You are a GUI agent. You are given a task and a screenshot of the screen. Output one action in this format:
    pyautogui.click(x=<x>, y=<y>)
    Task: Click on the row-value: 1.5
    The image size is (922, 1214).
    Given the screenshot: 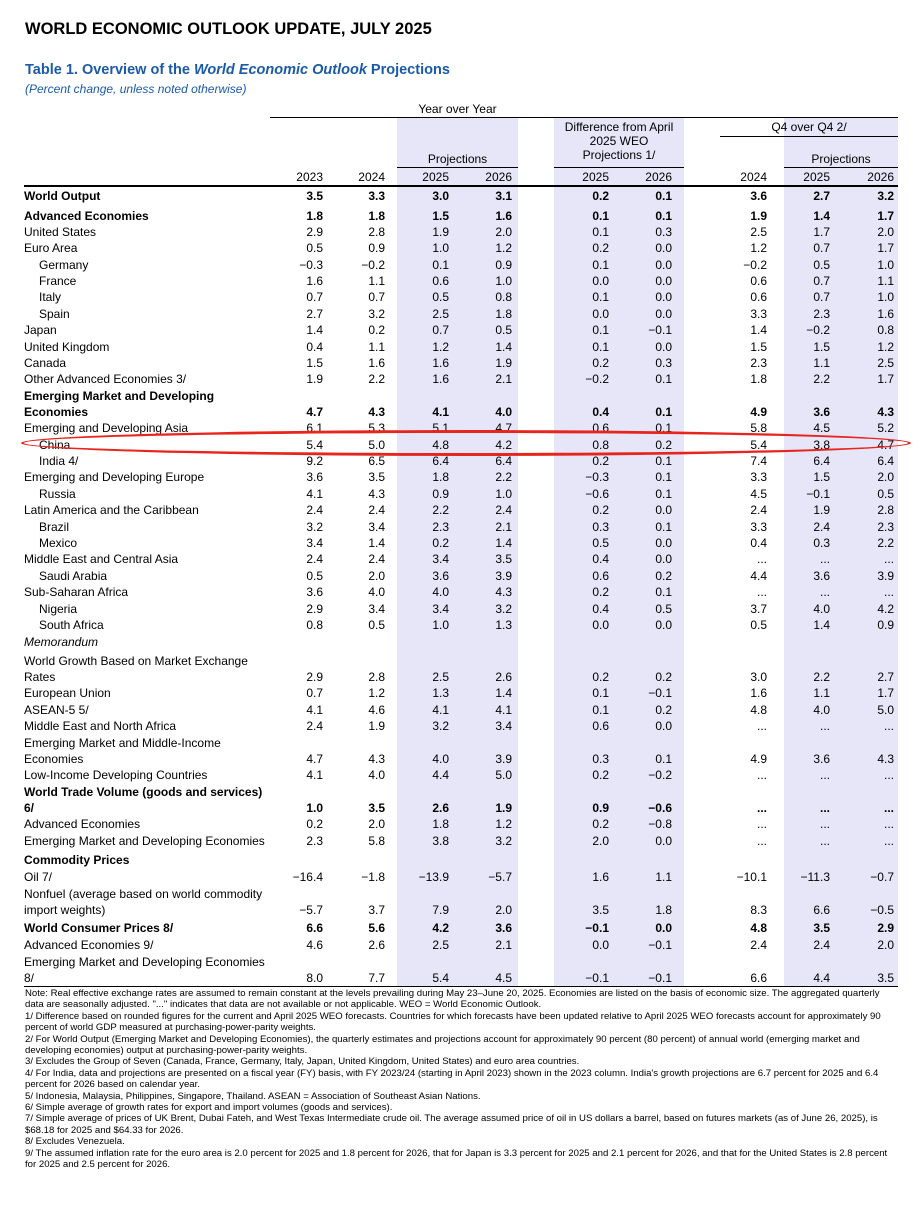 What is the action you would take?
    pyautogui.click(x=440, y=216)
    